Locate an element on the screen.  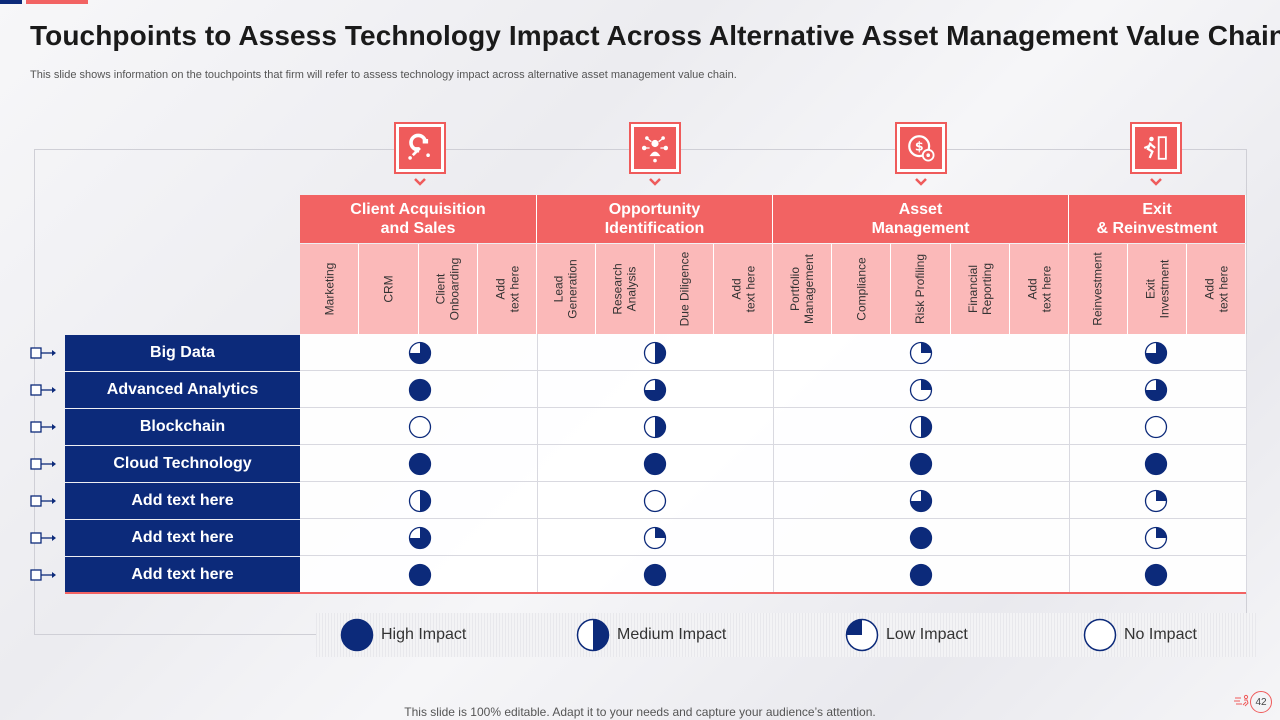
sub-column-label: Exit Investment is located at coordinates (1157, 289).